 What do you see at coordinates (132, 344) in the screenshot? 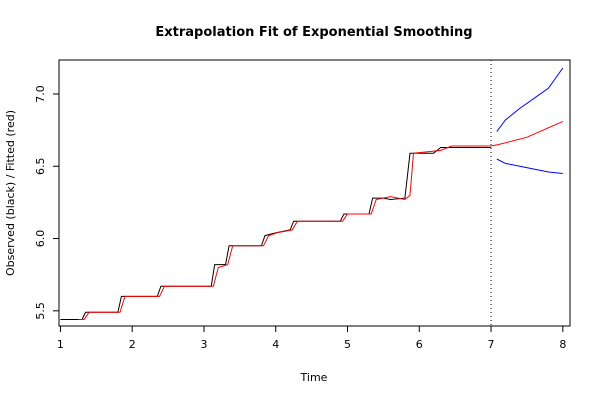
I see `x-tick-label: 2` at bounding box center [132, 344].